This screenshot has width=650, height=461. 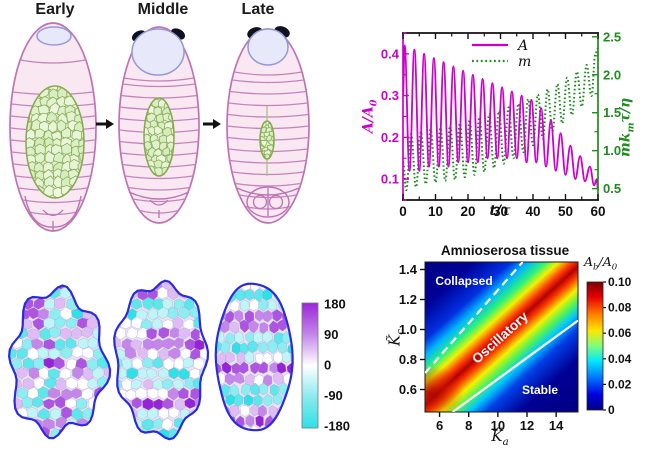 I want to click on segment-line, so click(x=159, y=188).